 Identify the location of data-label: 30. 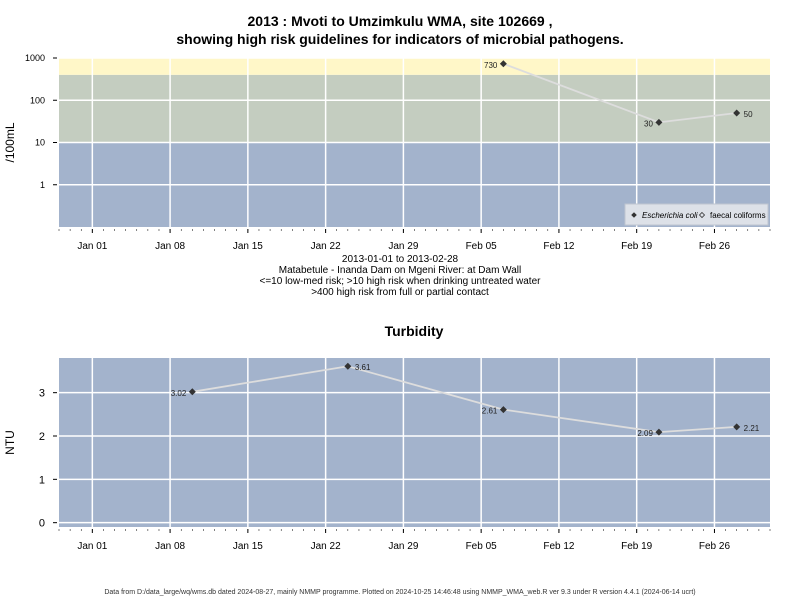
(648, 123).